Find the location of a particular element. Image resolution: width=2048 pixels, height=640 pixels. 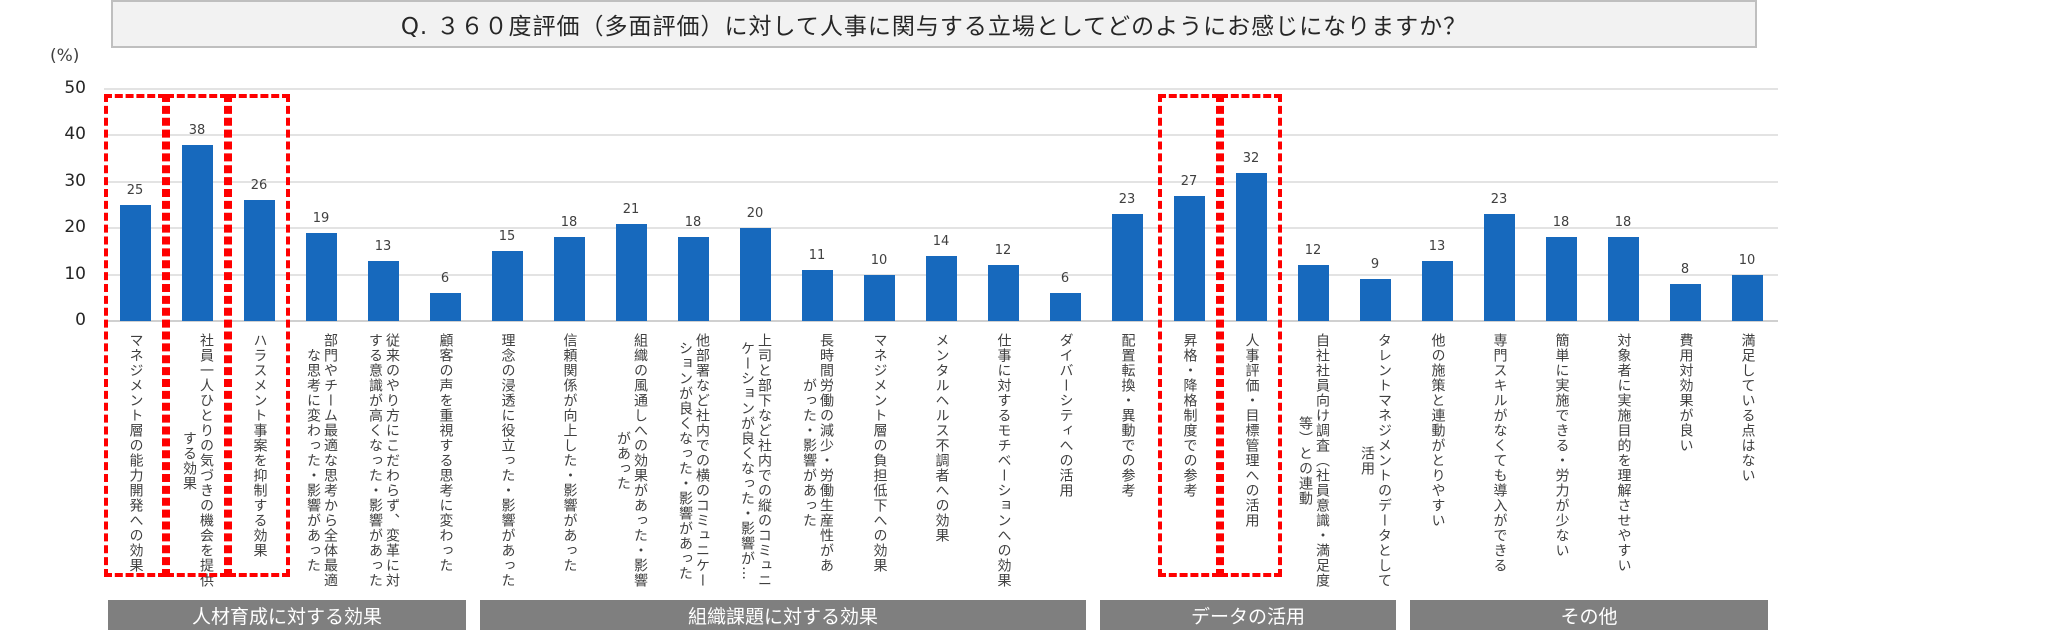

data-label: 26 is located at coordinates (259, 186).